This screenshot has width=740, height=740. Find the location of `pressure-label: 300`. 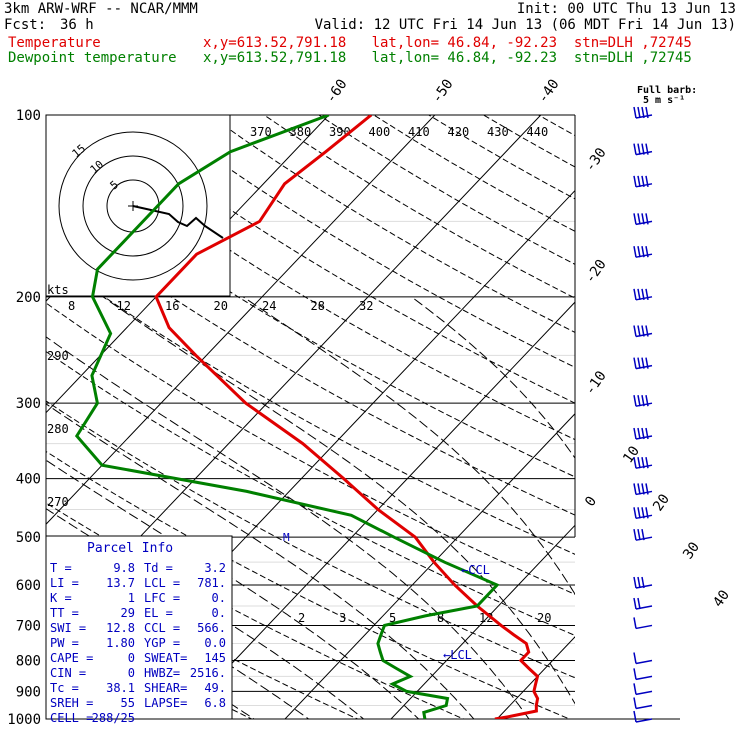

pressure-label: 300 is located at coordinates (28, 404).